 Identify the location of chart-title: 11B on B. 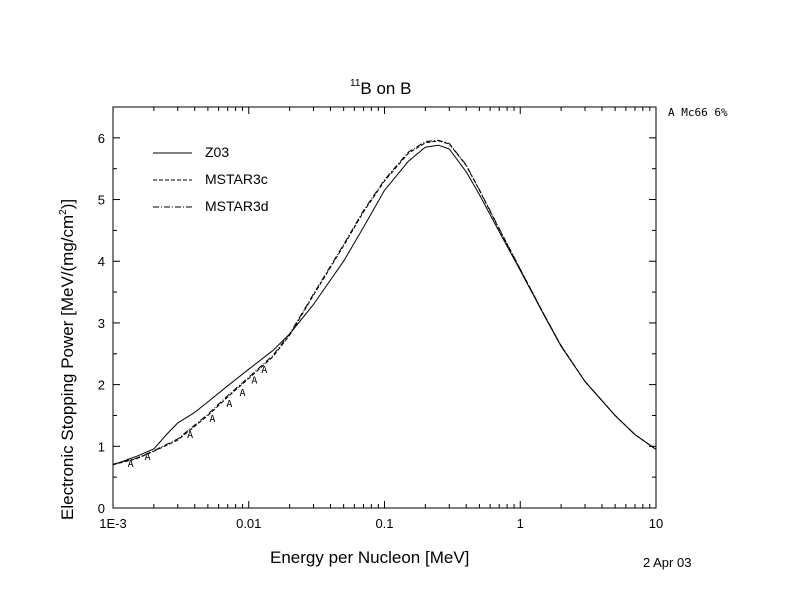
(380, 88).